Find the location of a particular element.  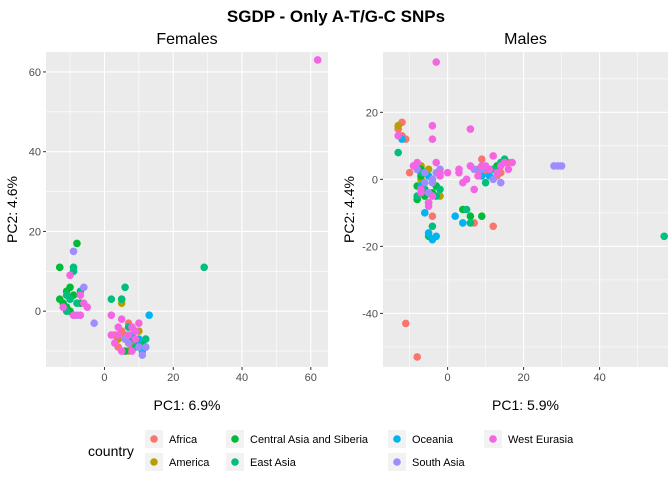

x-tick-label: 40 is located at coordinates (242, 378).